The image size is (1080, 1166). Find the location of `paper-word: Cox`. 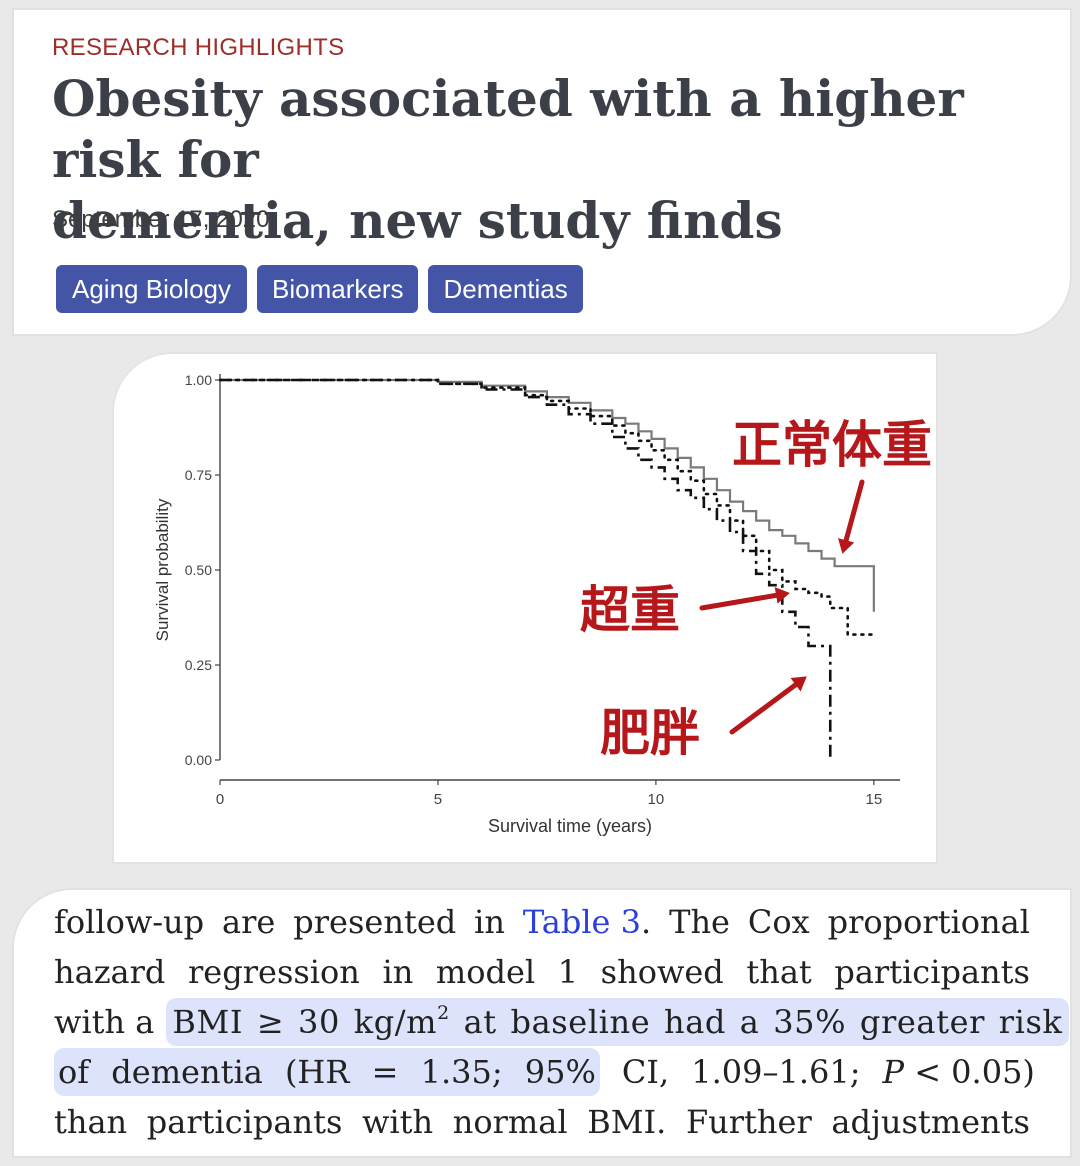

paper-word: Cox is located at coordinates (778, 922).